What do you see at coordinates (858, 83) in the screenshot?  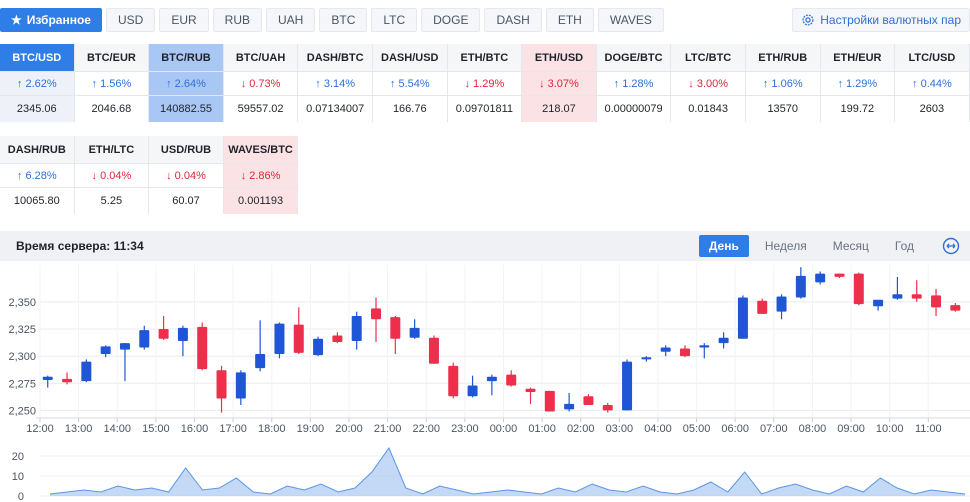 I see `pair-card-eth-eur: ETH/EUR ↑ 1.29% 199.72` at bounding box center [858, 83].